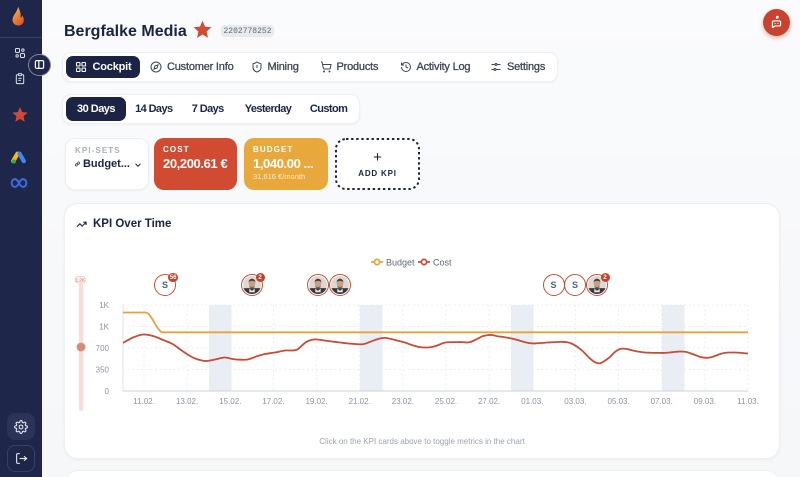 The width and height of the screenshot is (800, 477). What do you see at coordinates (446, 401) in the screenshot?
I see `svg-text: 25.02.` at bounding box center [446, 401].